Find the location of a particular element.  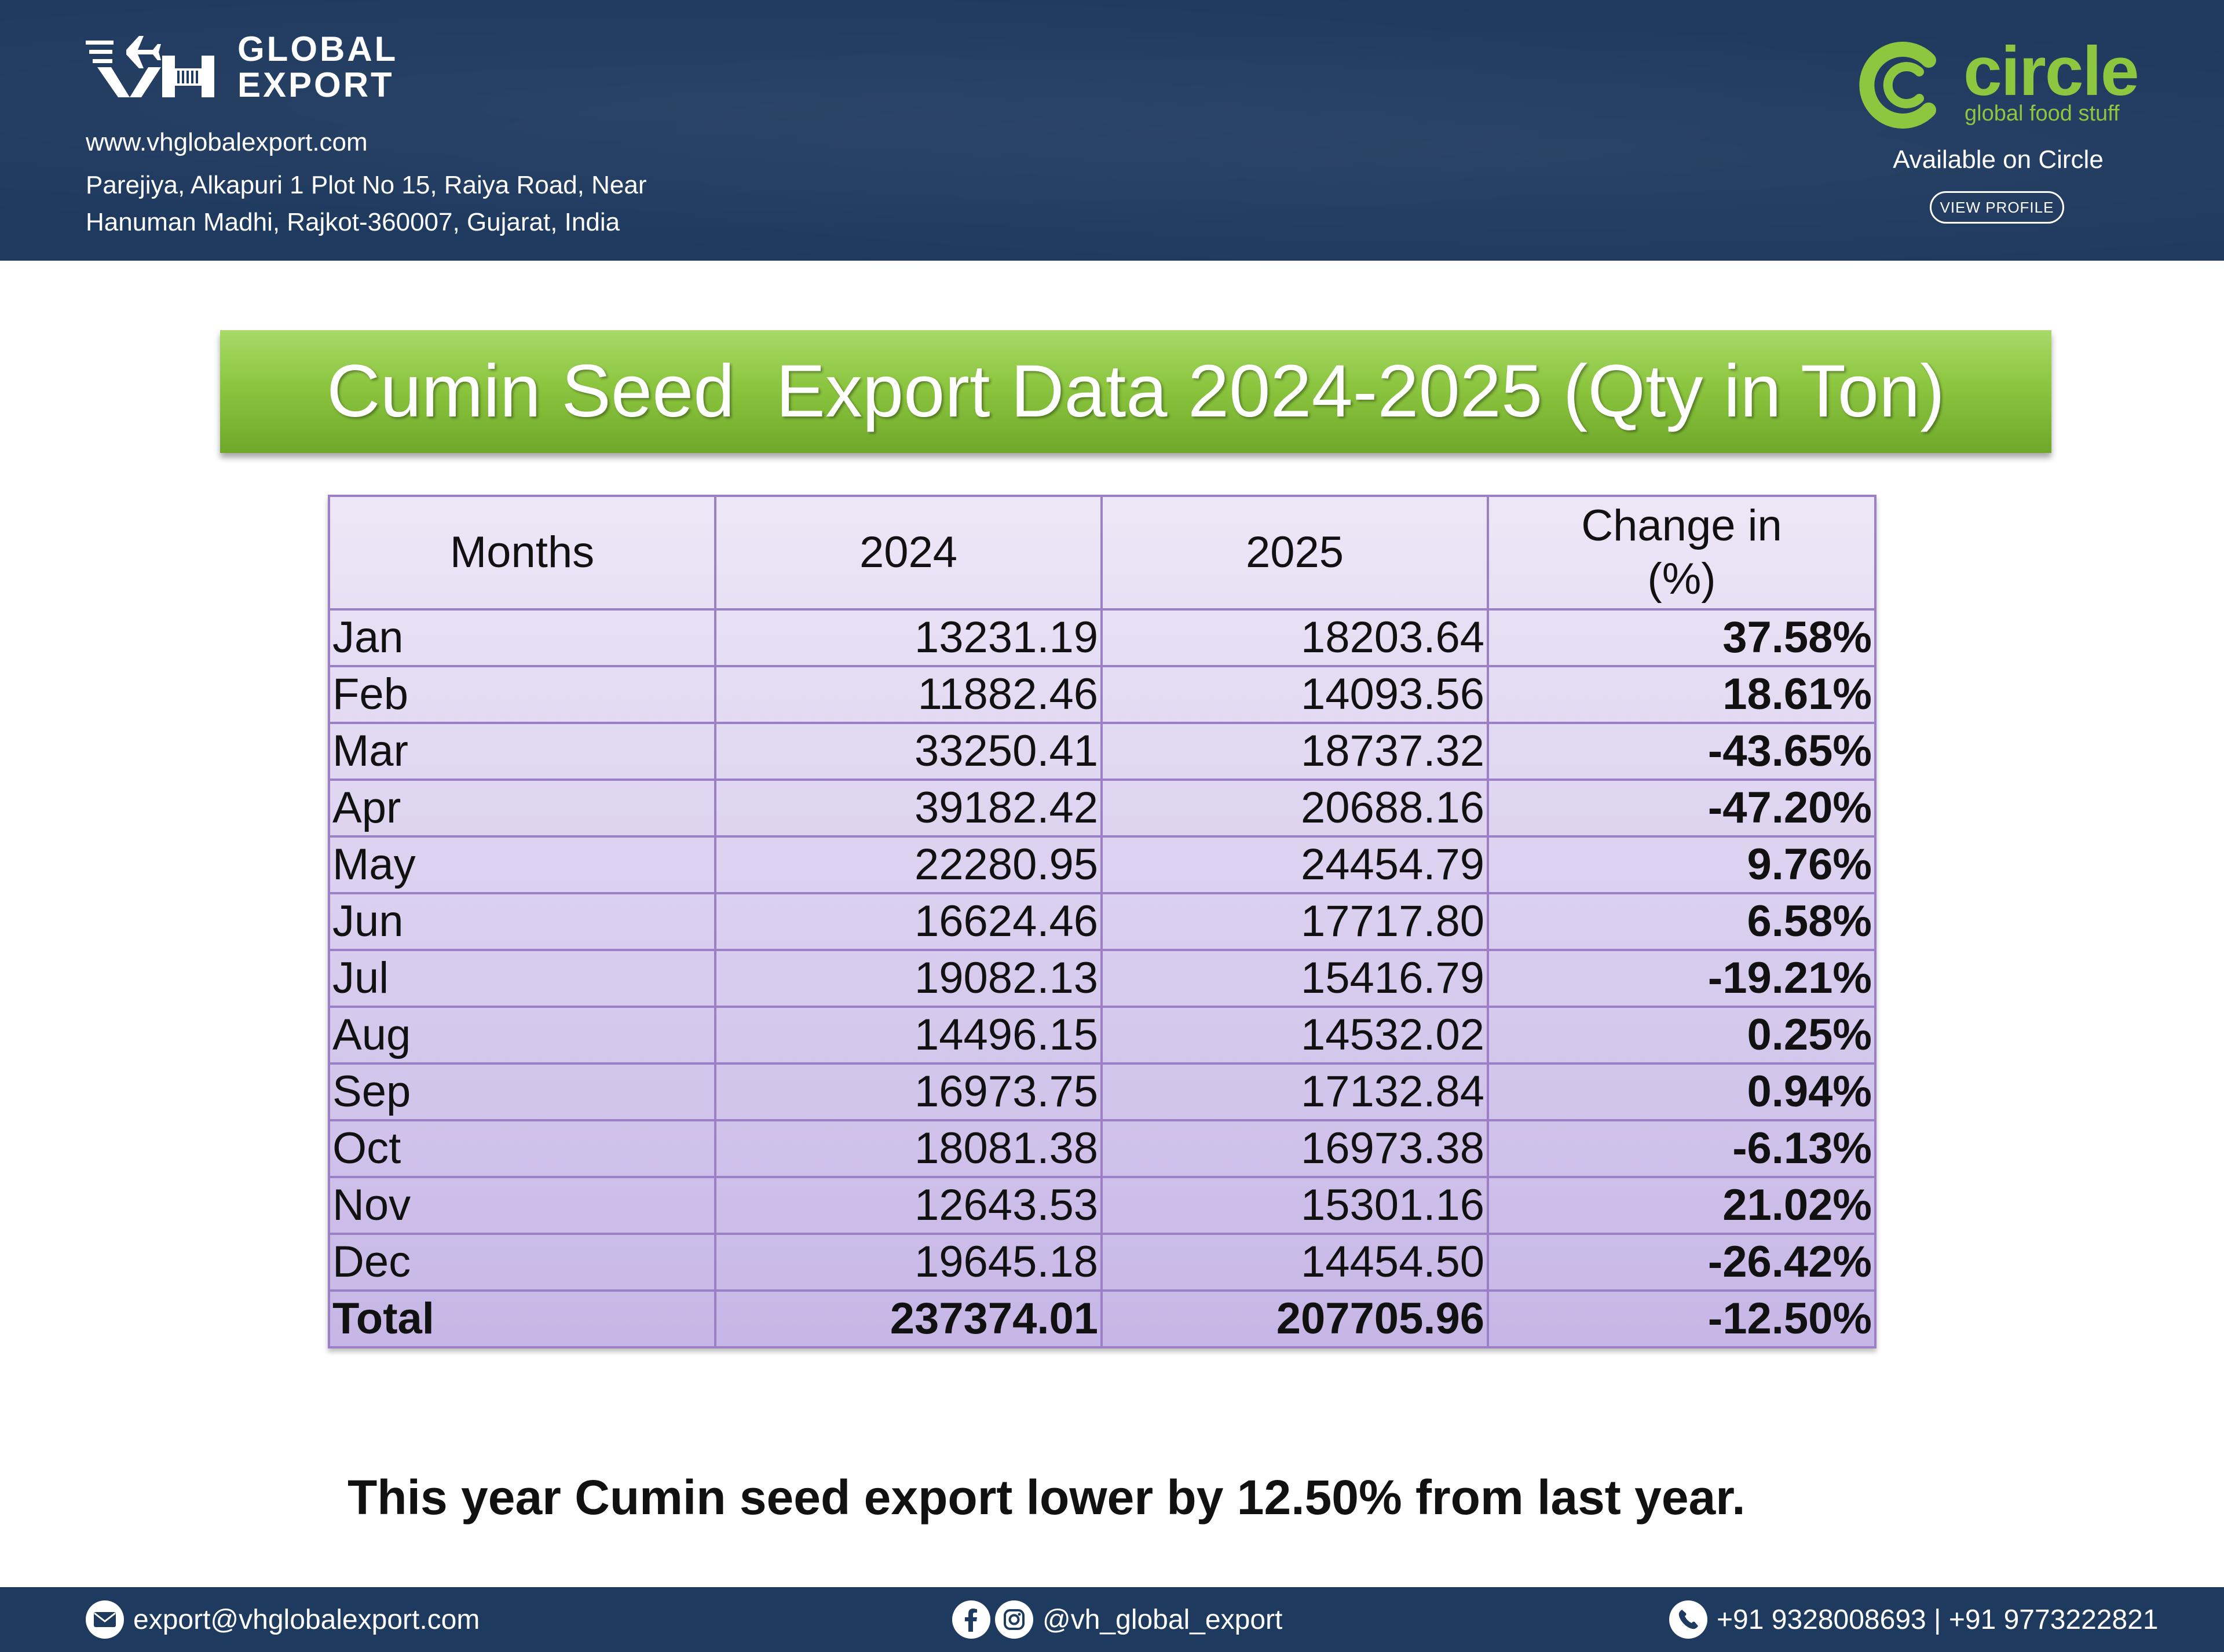

circle-wordmark: circle is located at coordinates (2051, 71).